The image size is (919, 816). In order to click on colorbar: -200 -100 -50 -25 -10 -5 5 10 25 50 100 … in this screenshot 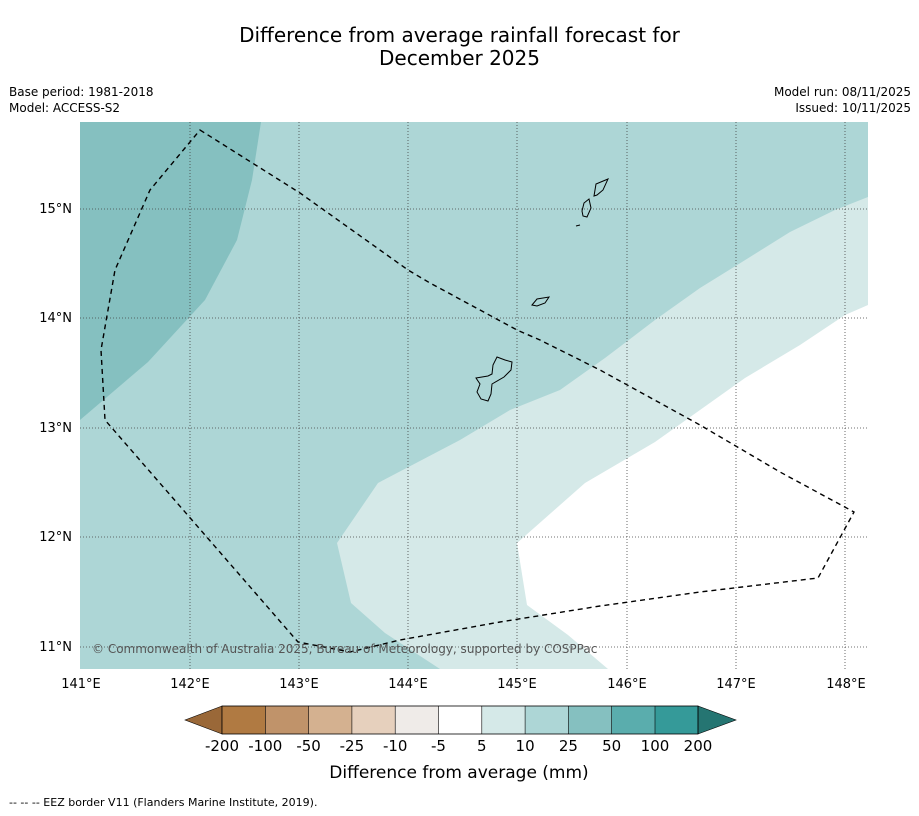, I will do `click(460, 744)`.